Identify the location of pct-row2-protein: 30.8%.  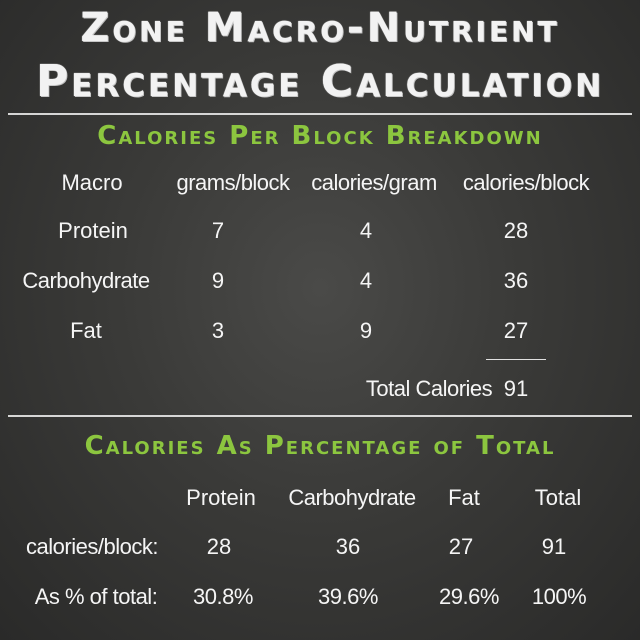
(223, 596).